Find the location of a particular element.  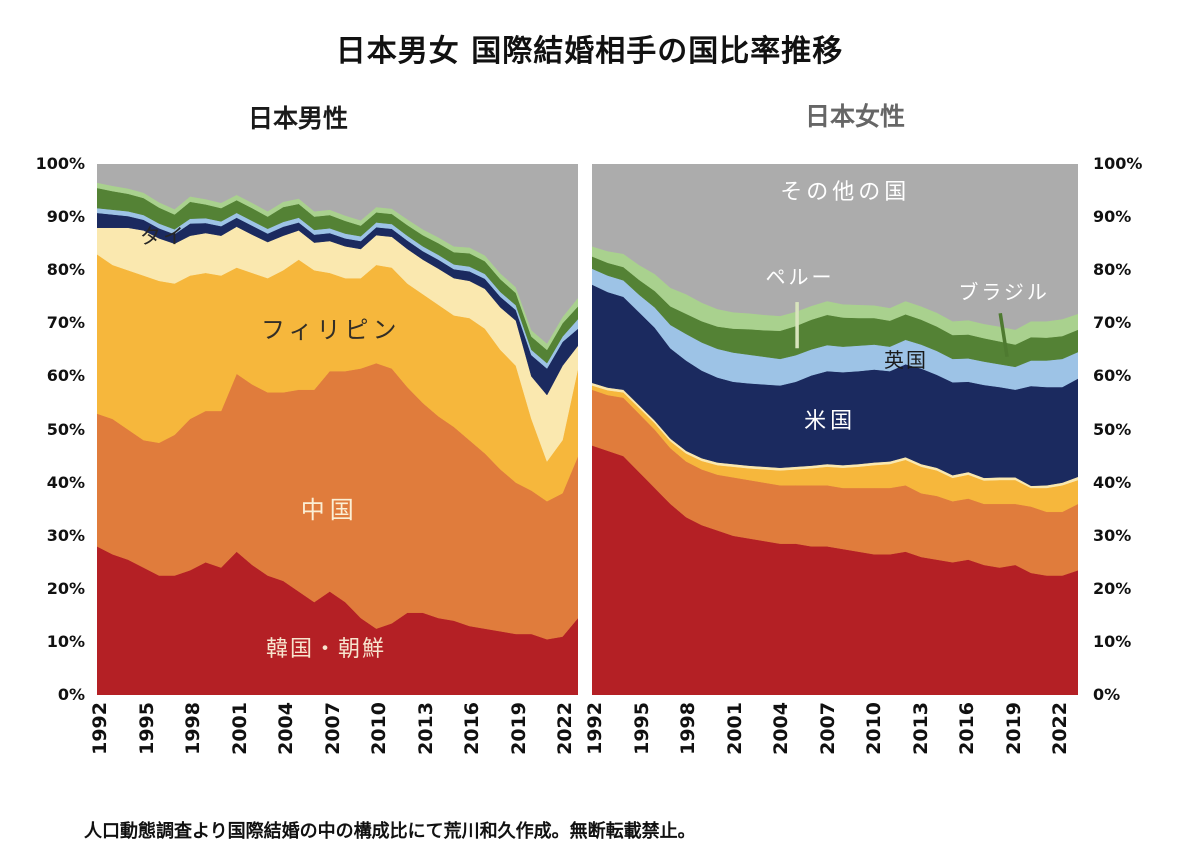

y-tick-left-50: 50% is located at coordinates (65, 429).